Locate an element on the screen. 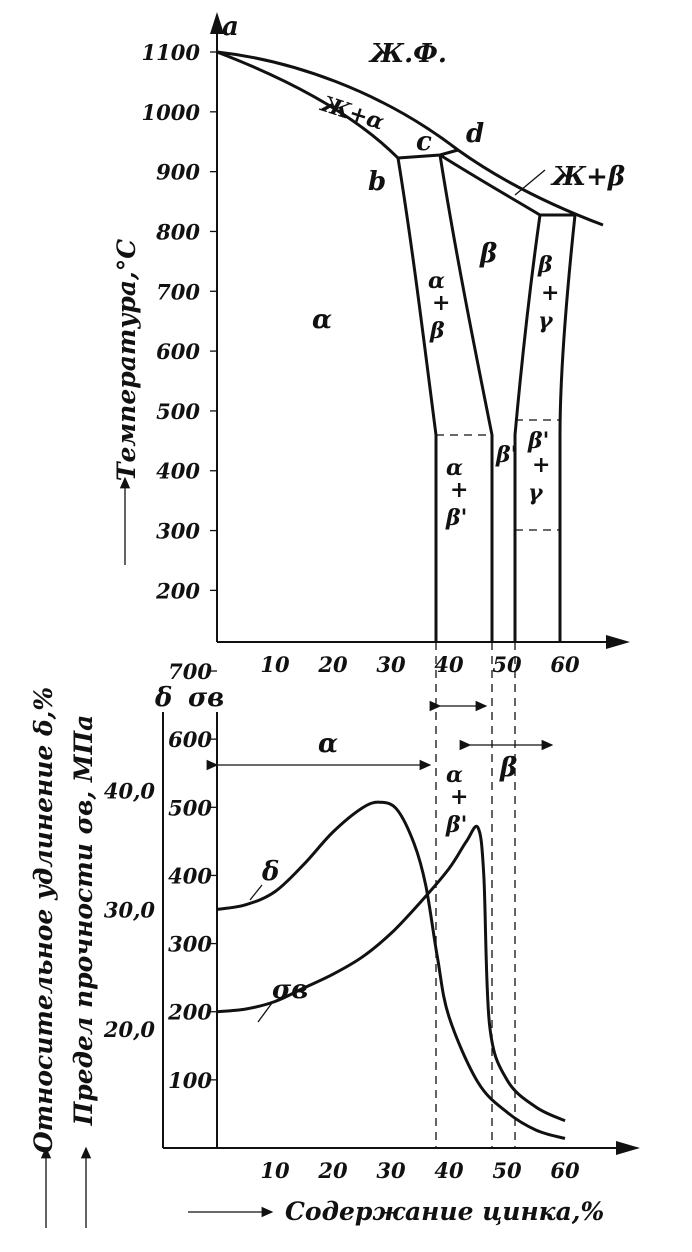 Image resolution: width=692 pixels, height=1252 pixels. temperature-tick-1100: 1100 is located at coordinates (171, 52).